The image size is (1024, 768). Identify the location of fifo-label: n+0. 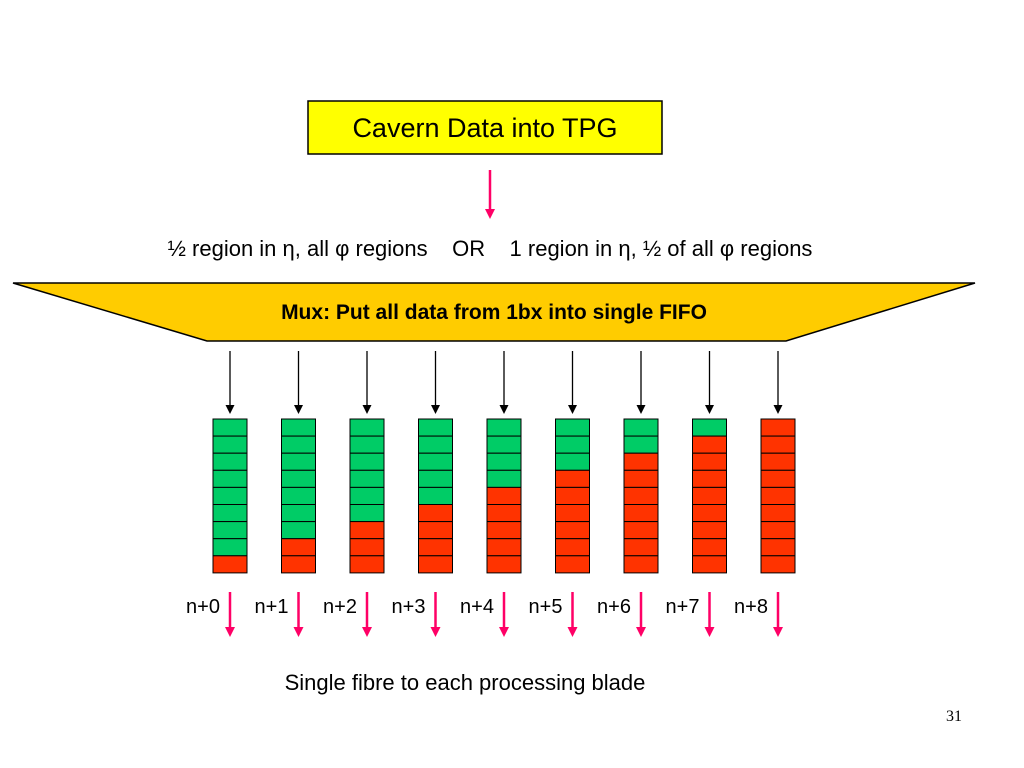
(203, 607).